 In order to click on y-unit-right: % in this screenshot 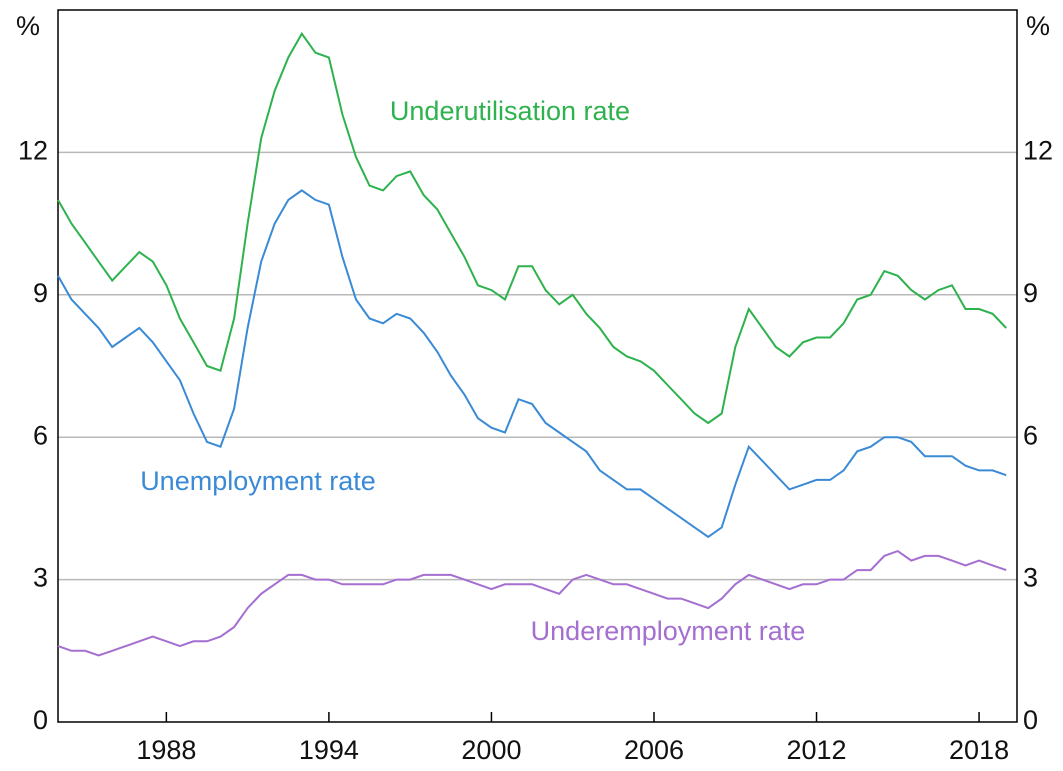, I will do `click(1038, 26)`.